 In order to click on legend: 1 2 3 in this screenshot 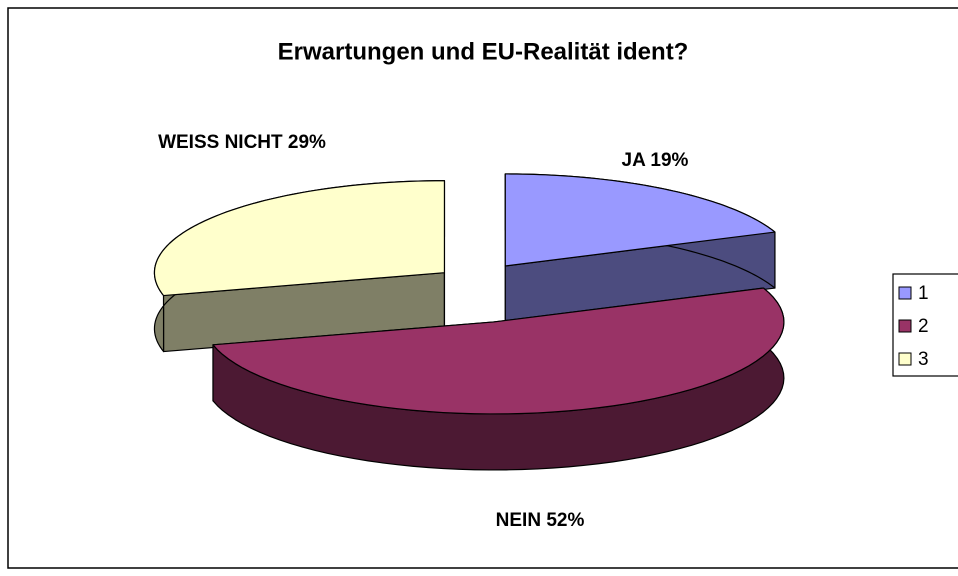, I will do `click(913, 326)`.